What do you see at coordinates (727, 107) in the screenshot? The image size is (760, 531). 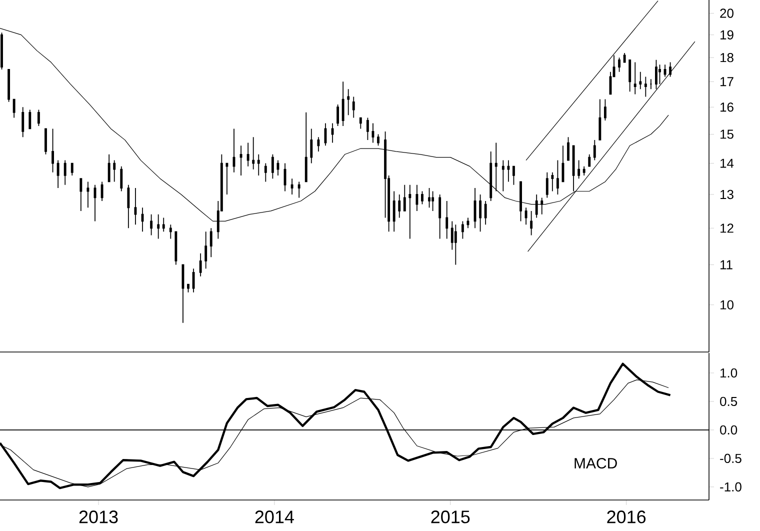 I see `y-tick-label: 16` at bounding box center [727, 107].